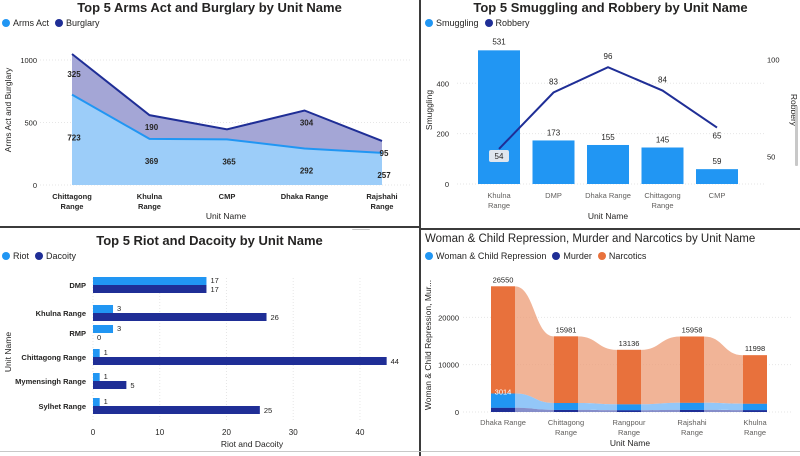  Describe the element at coordinates (420, 228) in the screenshot. I see `divider-vertical` at that location.